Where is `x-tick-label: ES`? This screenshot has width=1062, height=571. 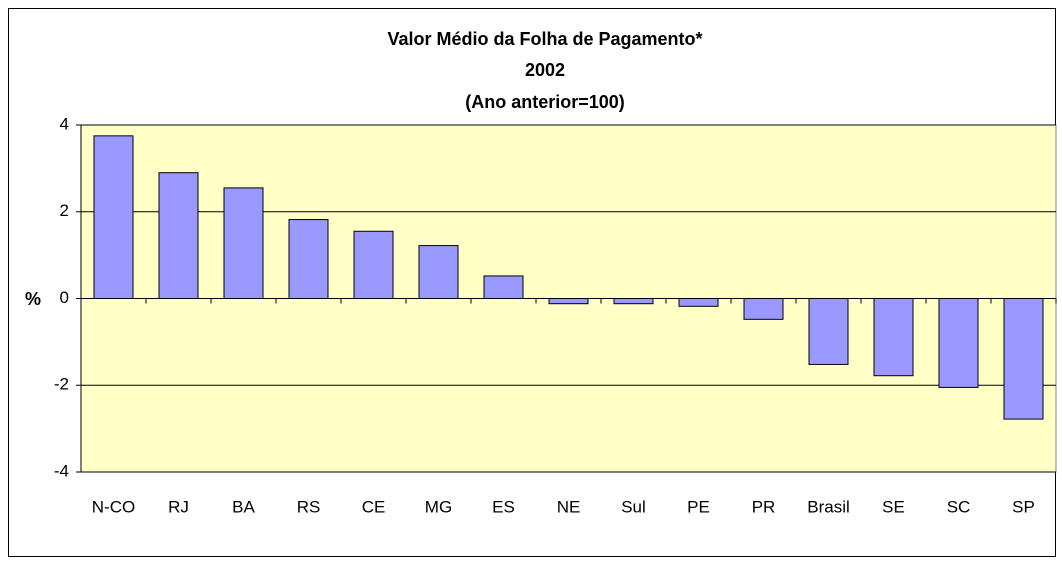
x-tick-label: ES is located at coordinates (503, 506).